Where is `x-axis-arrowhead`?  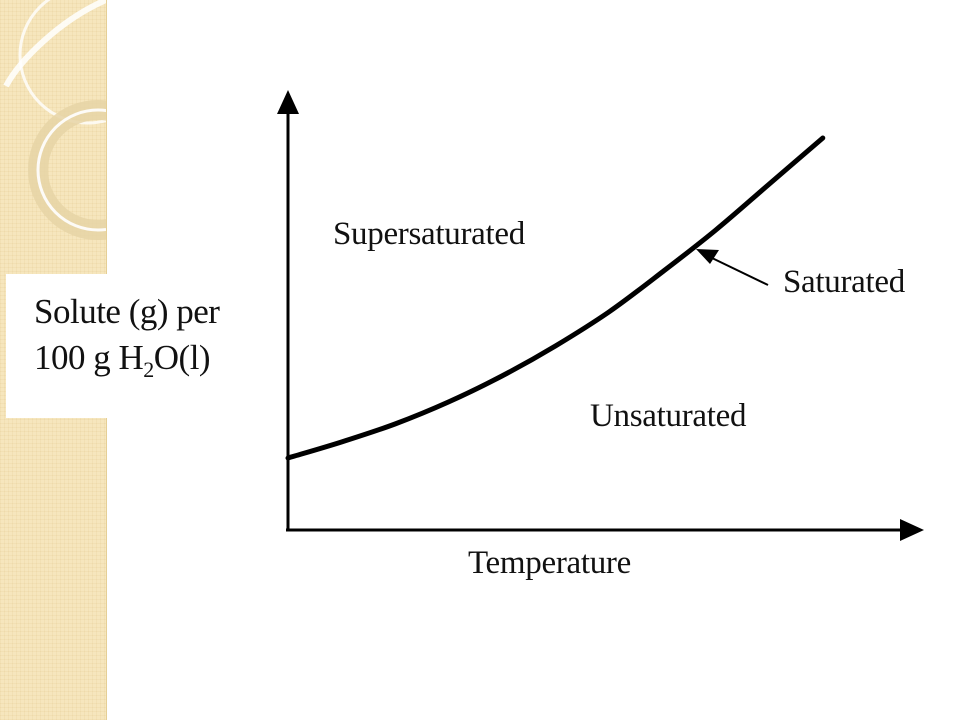
x-axis-arrowhead is located at coordinates (912, 530).